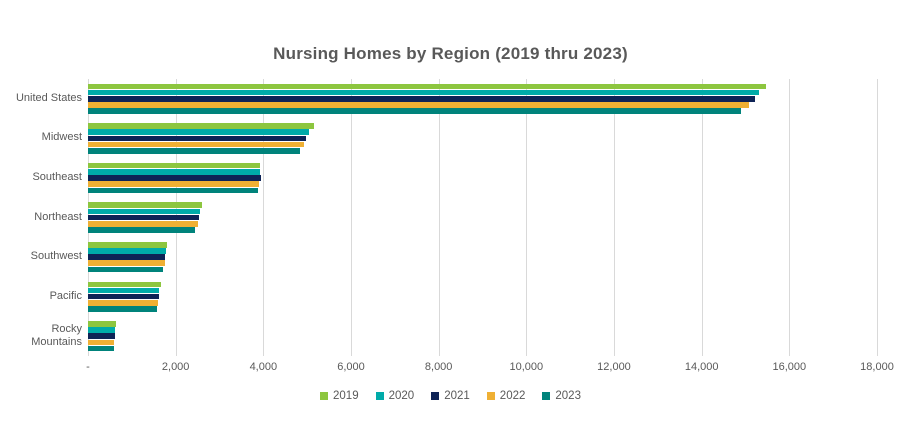 The width and height of the screenshot is (901, 441). I want to click on chart-title: Nursing Homes by Region (2019 thru 2023), so click(450, 53).